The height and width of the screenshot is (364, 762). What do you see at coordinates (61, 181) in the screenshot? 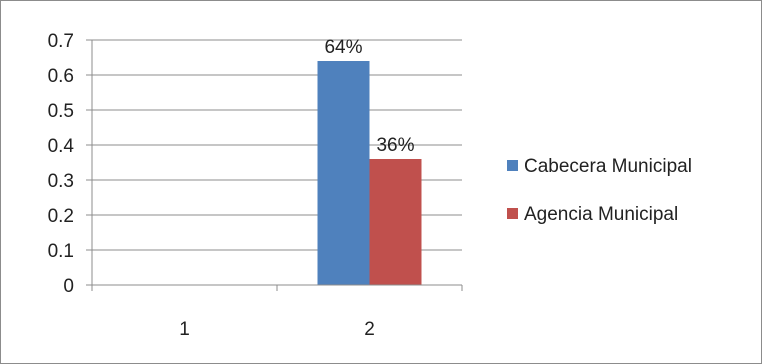
I see `y-tick-label: 0.3` at bounding box center [61, 181].